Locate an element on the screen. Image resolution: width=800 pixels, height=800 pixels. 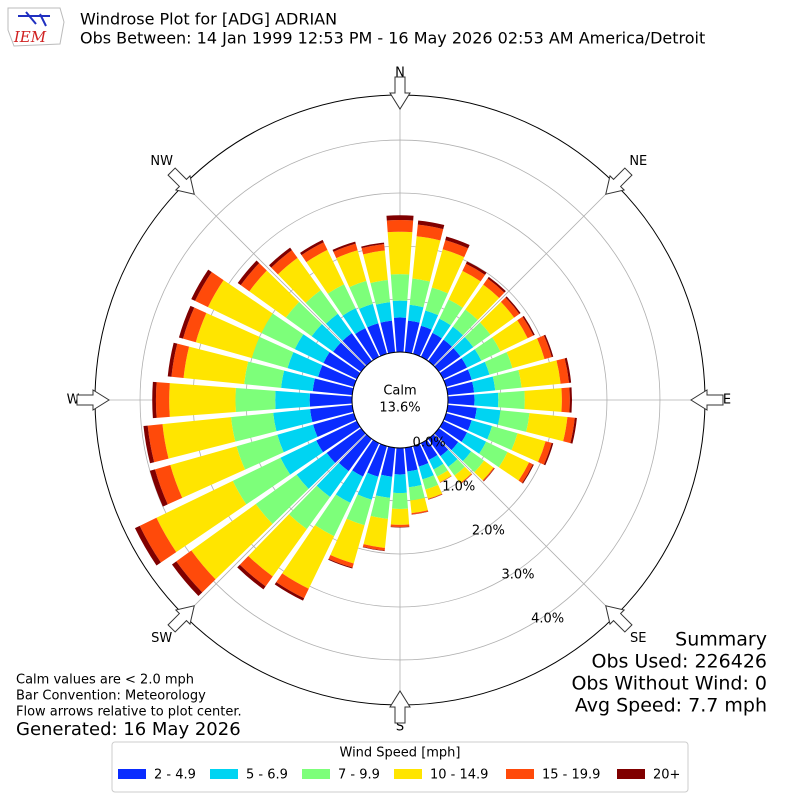
logo-text: IEM is located at coordinates (30, 37).